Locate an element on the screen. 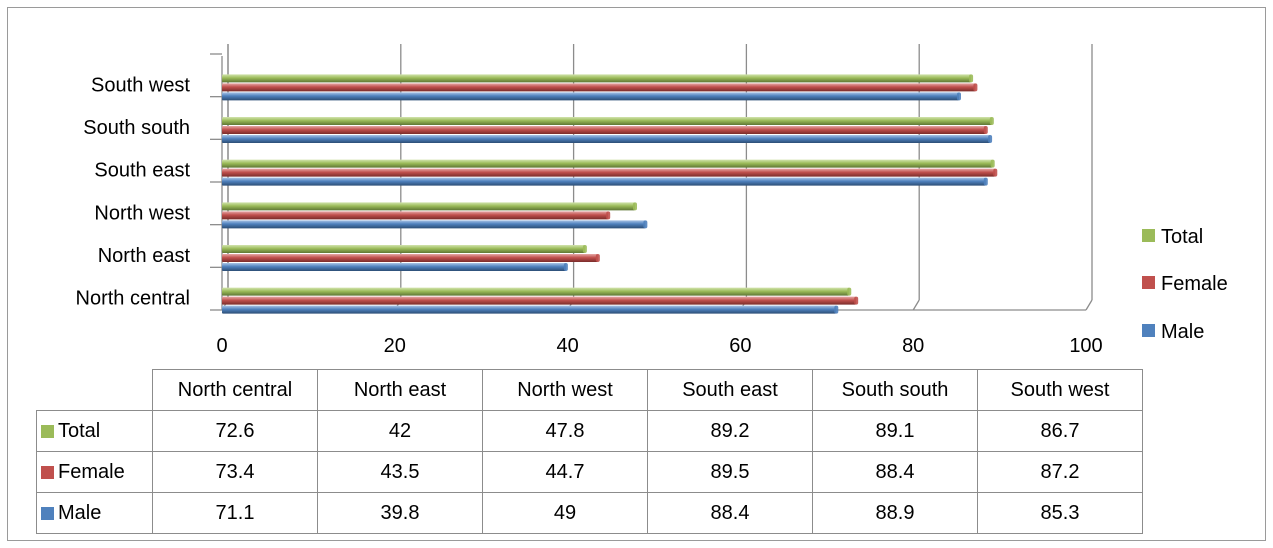 This screenshot has height=548, width=1273. legend-label-female: Female is located at coordinates (1194, 284).